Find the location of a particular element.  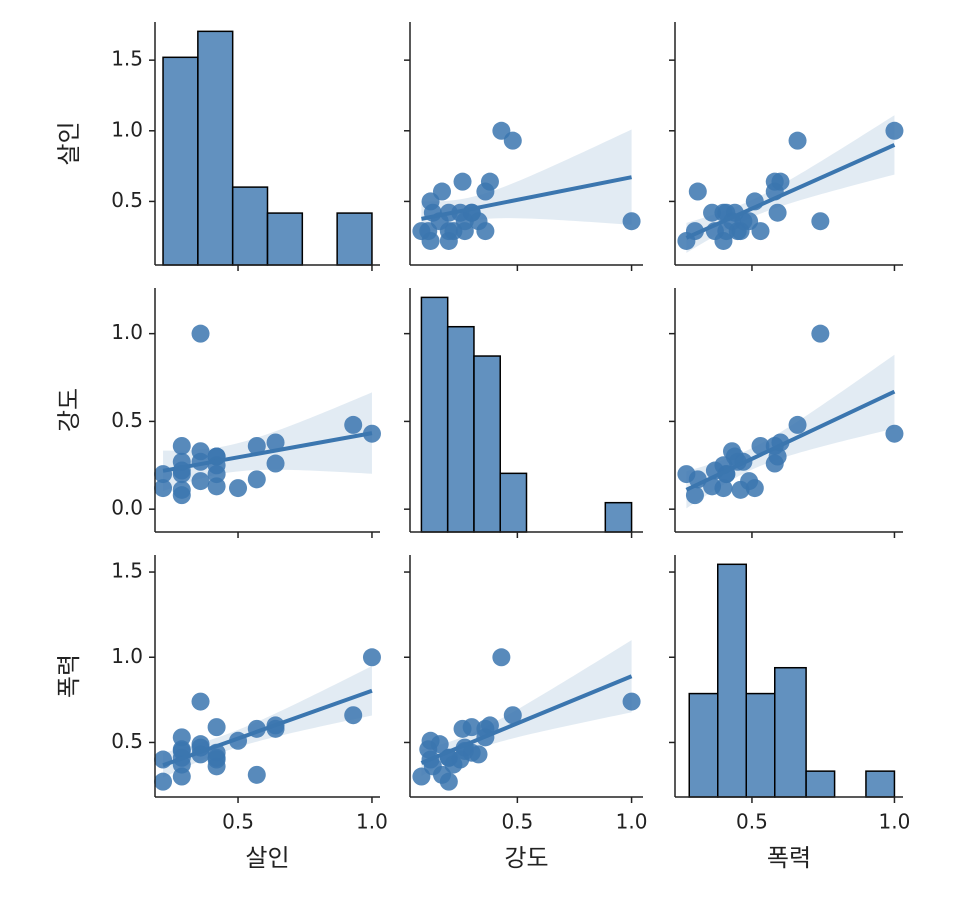

x-axis-label: 폭력 is located at coordinates (789, 858).